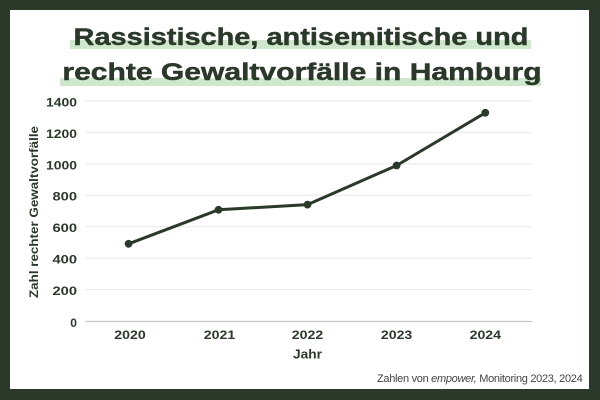  Describe the element at coordinates (65, 228) in the screenshot. I see `svg-text: 600` at that location.